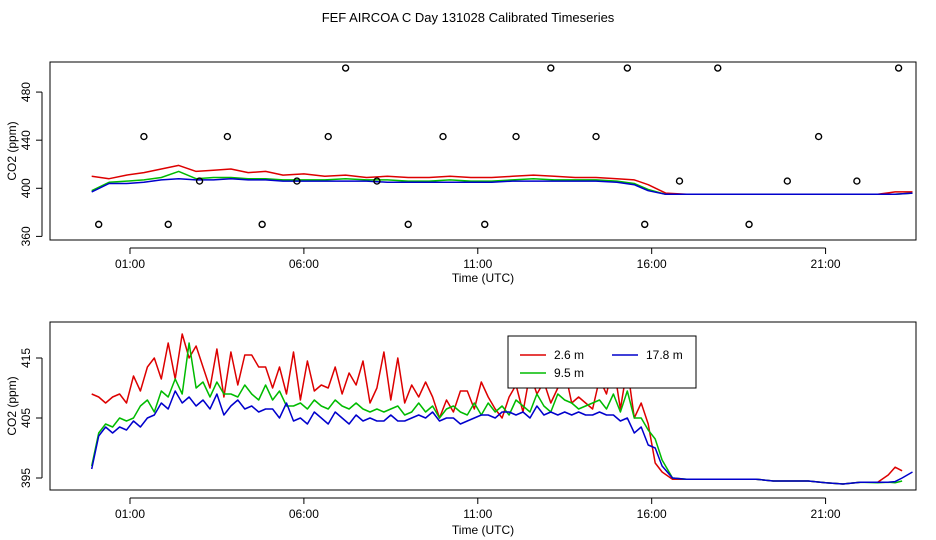 The width and height of the screenshot is (936, 540). I want to click on y-tick-label: 395, so click(26, 478).